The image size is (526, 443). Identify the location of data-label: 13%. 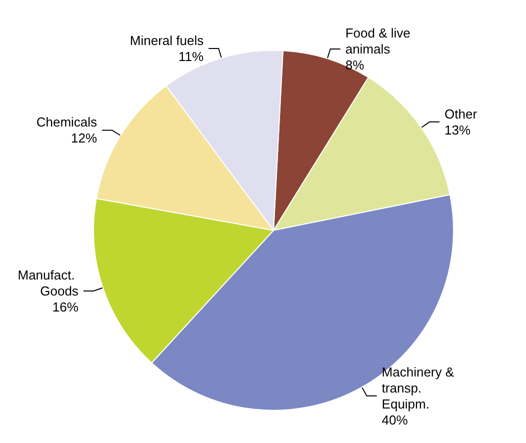
(457, 130).